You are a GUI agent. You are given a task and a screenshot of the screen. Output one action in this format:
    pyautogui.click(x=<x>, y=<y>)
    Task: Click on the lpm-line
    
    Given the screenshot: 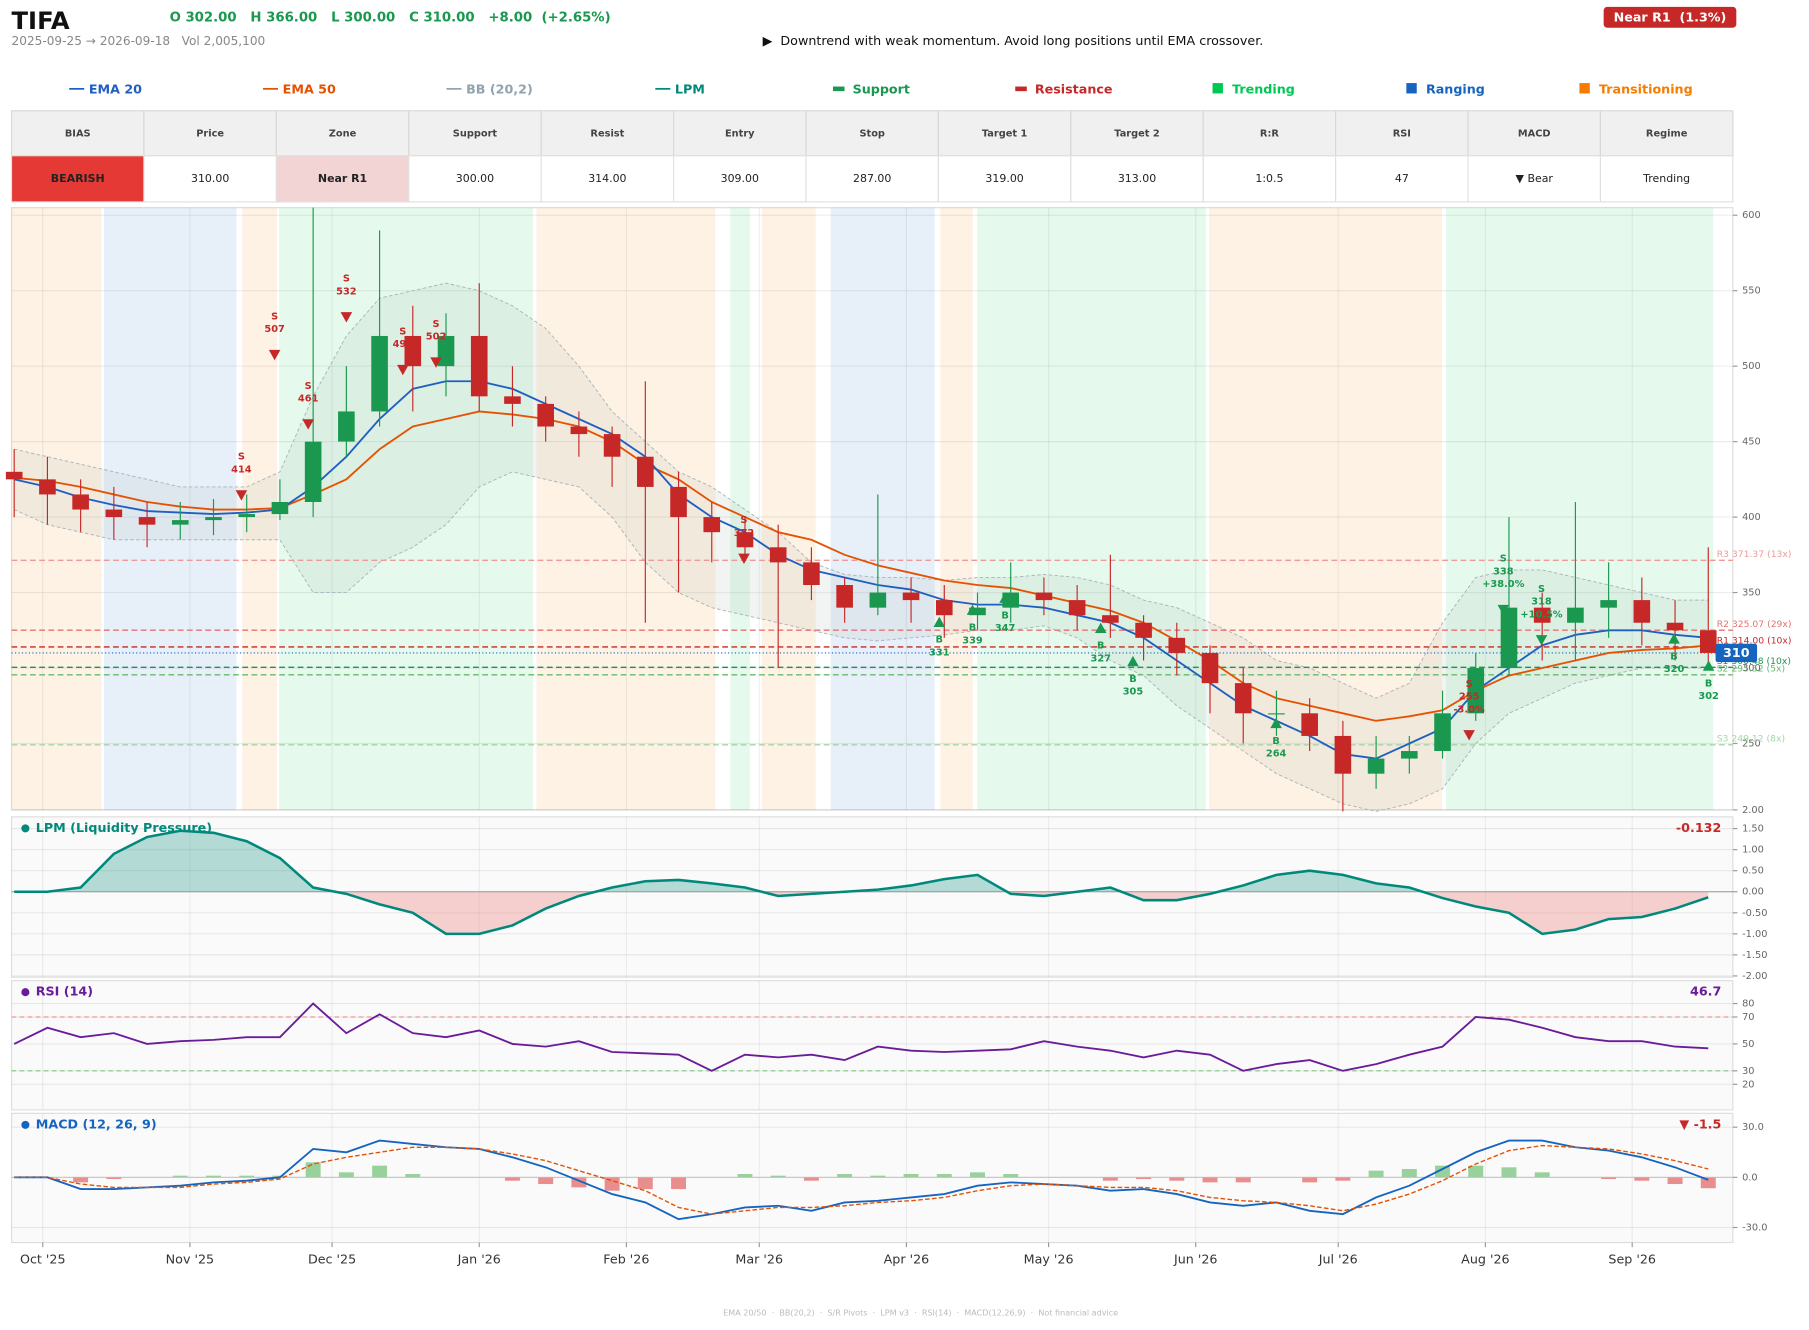 What is the action you would take?
    pyautogui.click(x=861, y=882)
    